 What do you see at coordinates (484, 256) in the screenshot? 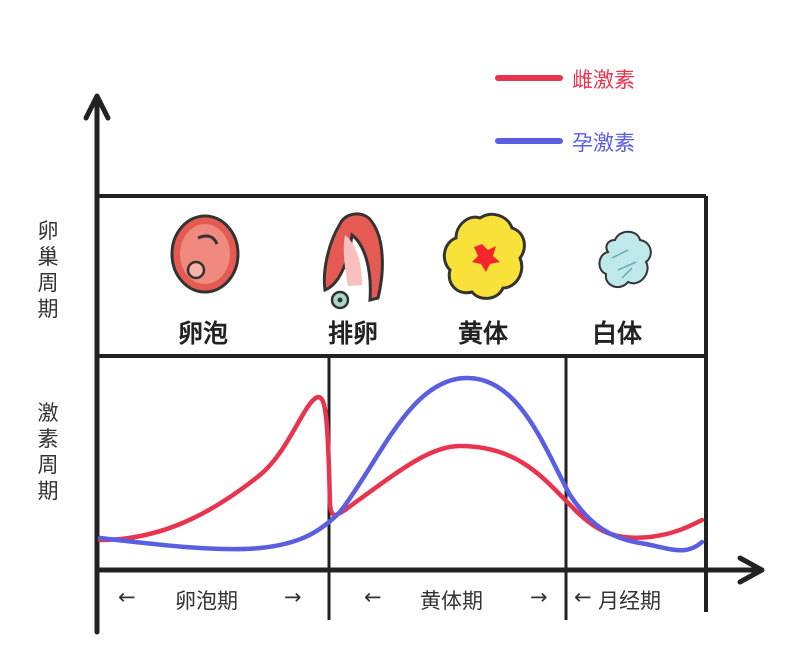
I see `corpus-luteum-icon` at bounding box center [484, 256].